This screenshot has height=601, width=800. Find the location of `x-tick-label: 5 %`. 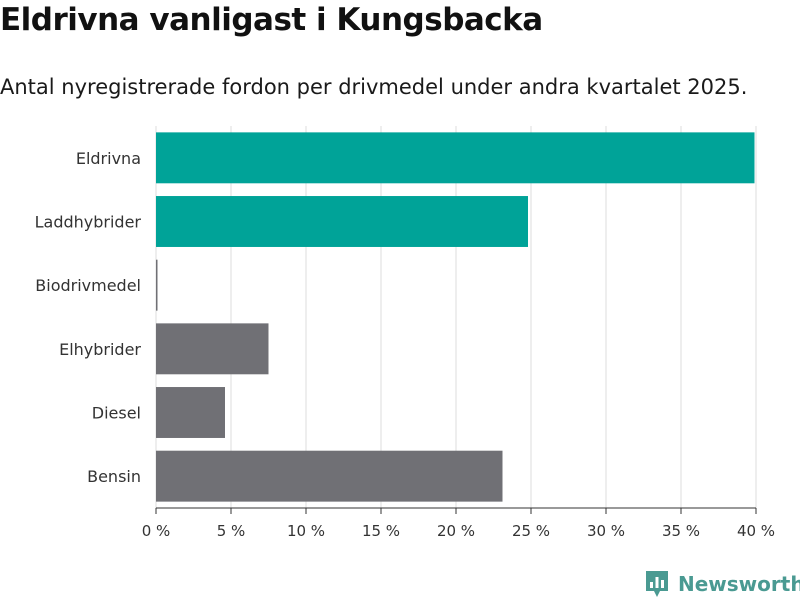

x-tick-label: 5 % is located at coordinates (231, 531).